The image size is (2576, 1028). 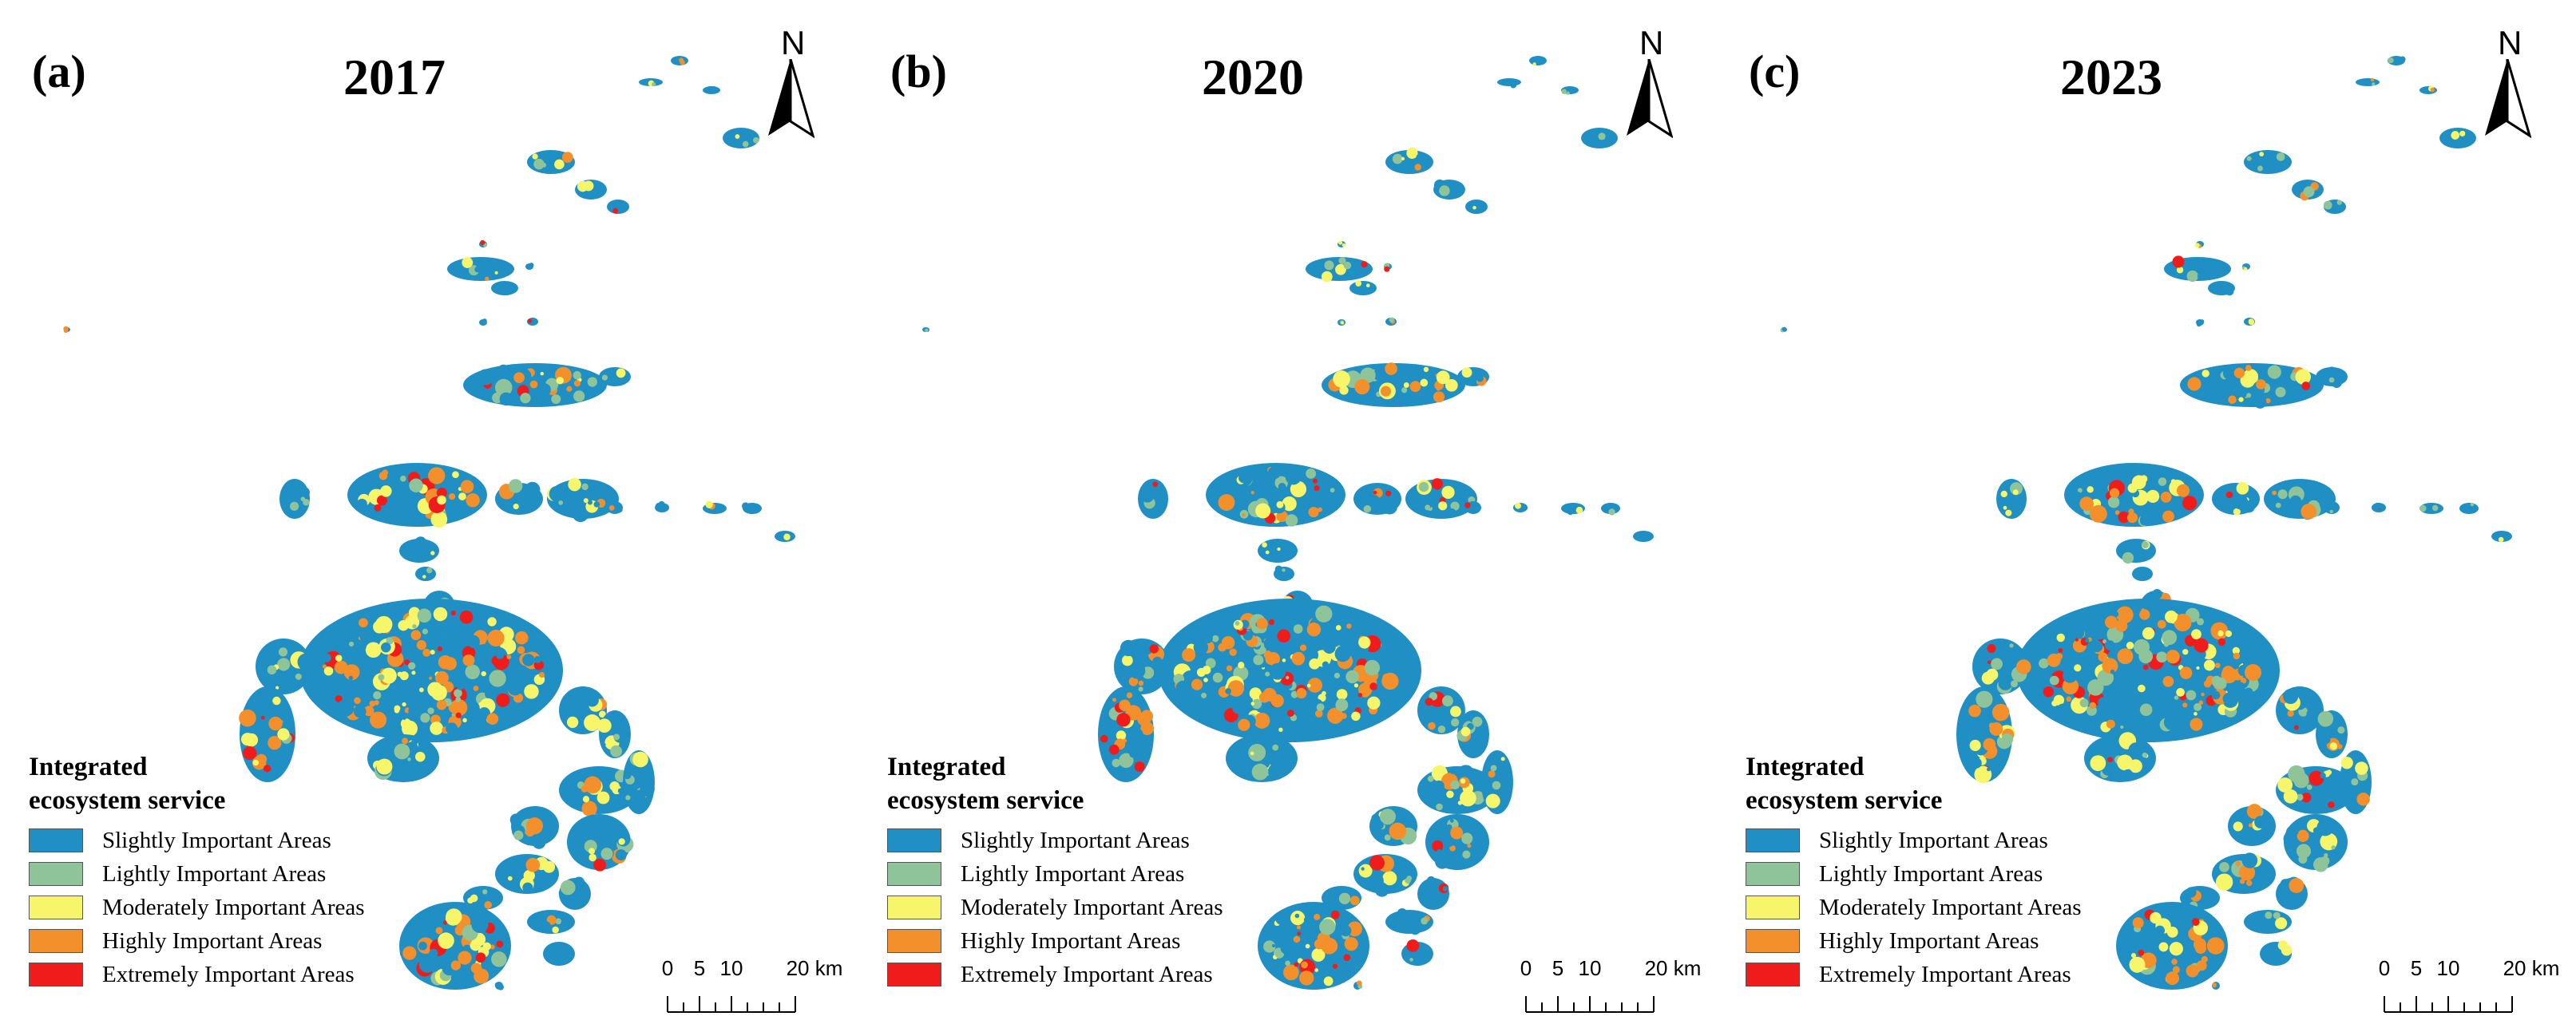 What do you see at coordinates (1087, 907) in the screenshot?
I see `legend-item-moderately: Moderately Important Areas` at bounding box center [1087, 907].